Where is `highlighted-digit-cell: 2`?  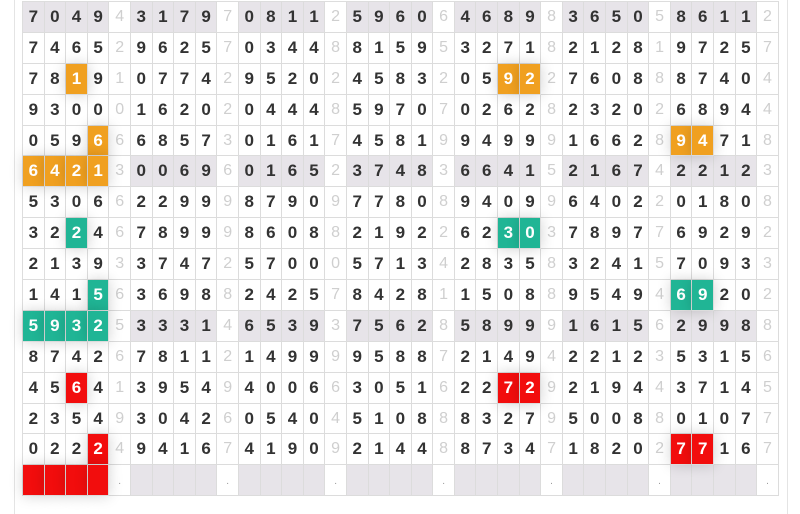
highlighted-digit-cell: 2 is located at coordinates (98, 326).